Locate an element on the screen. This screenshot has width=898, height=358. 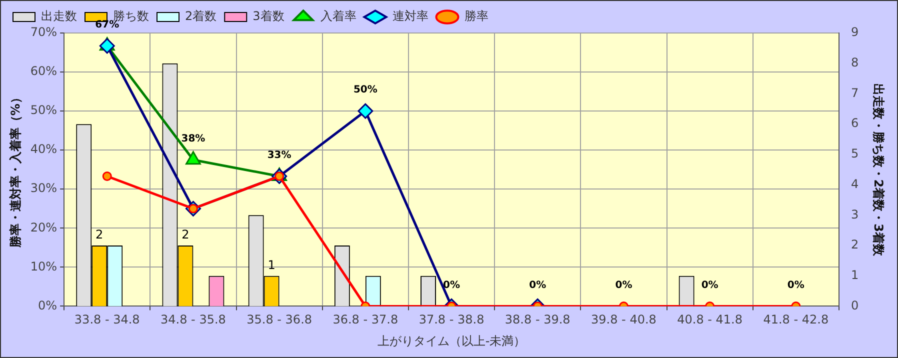
y-tick-label: 70% is located at coordinates (44, 32).